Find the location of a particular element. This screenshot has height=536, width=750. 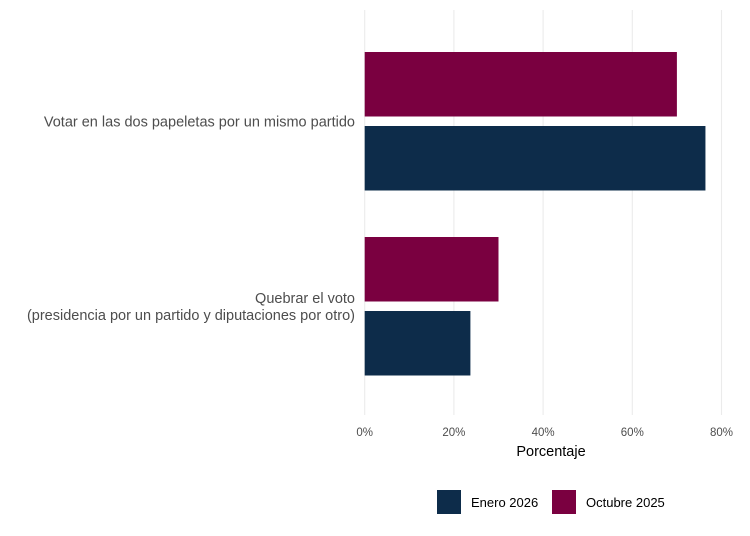

x-axis-title: Porcentaje is located at coordinates (550, 452).